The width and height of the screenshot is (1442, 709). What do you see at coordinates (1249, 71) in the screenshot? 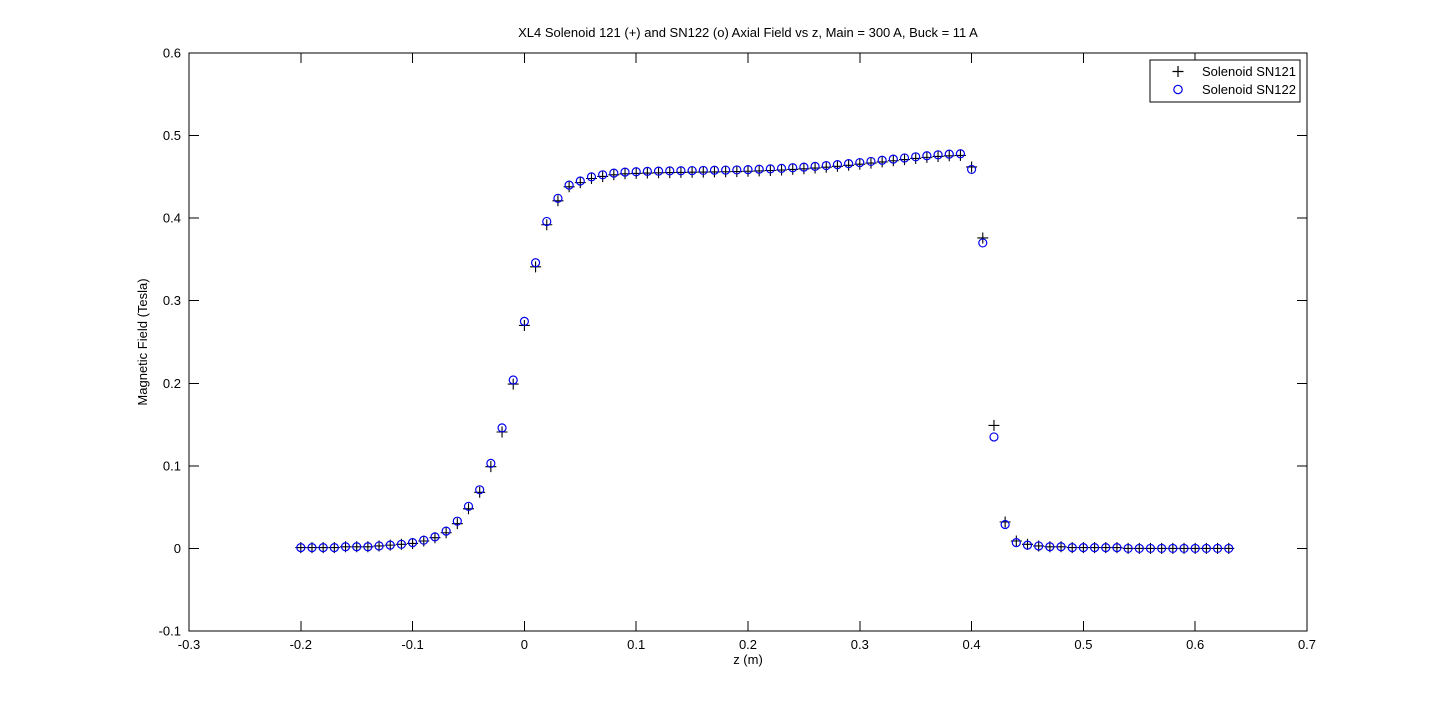
I see `legend-entry-sn121: Solenoid SN121` at bounding box center [1249, 71].